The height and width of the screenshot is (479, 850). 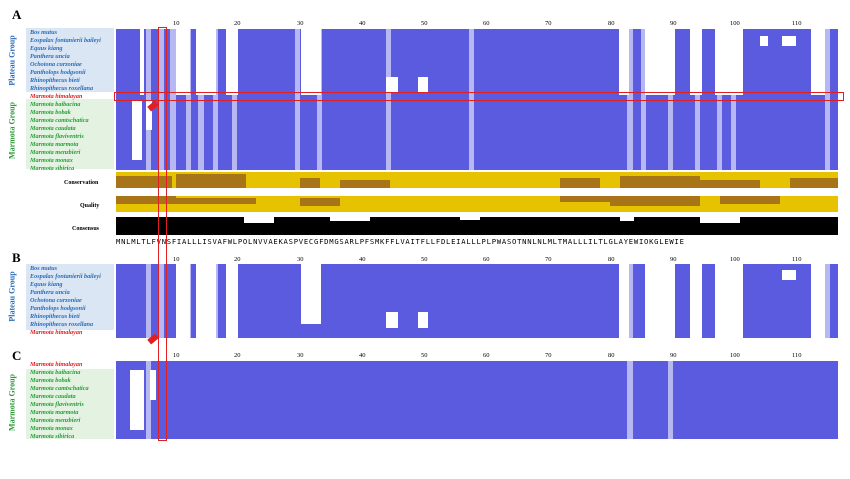 I want to click on panel-a-letter: A, so click(x=17, y=14).